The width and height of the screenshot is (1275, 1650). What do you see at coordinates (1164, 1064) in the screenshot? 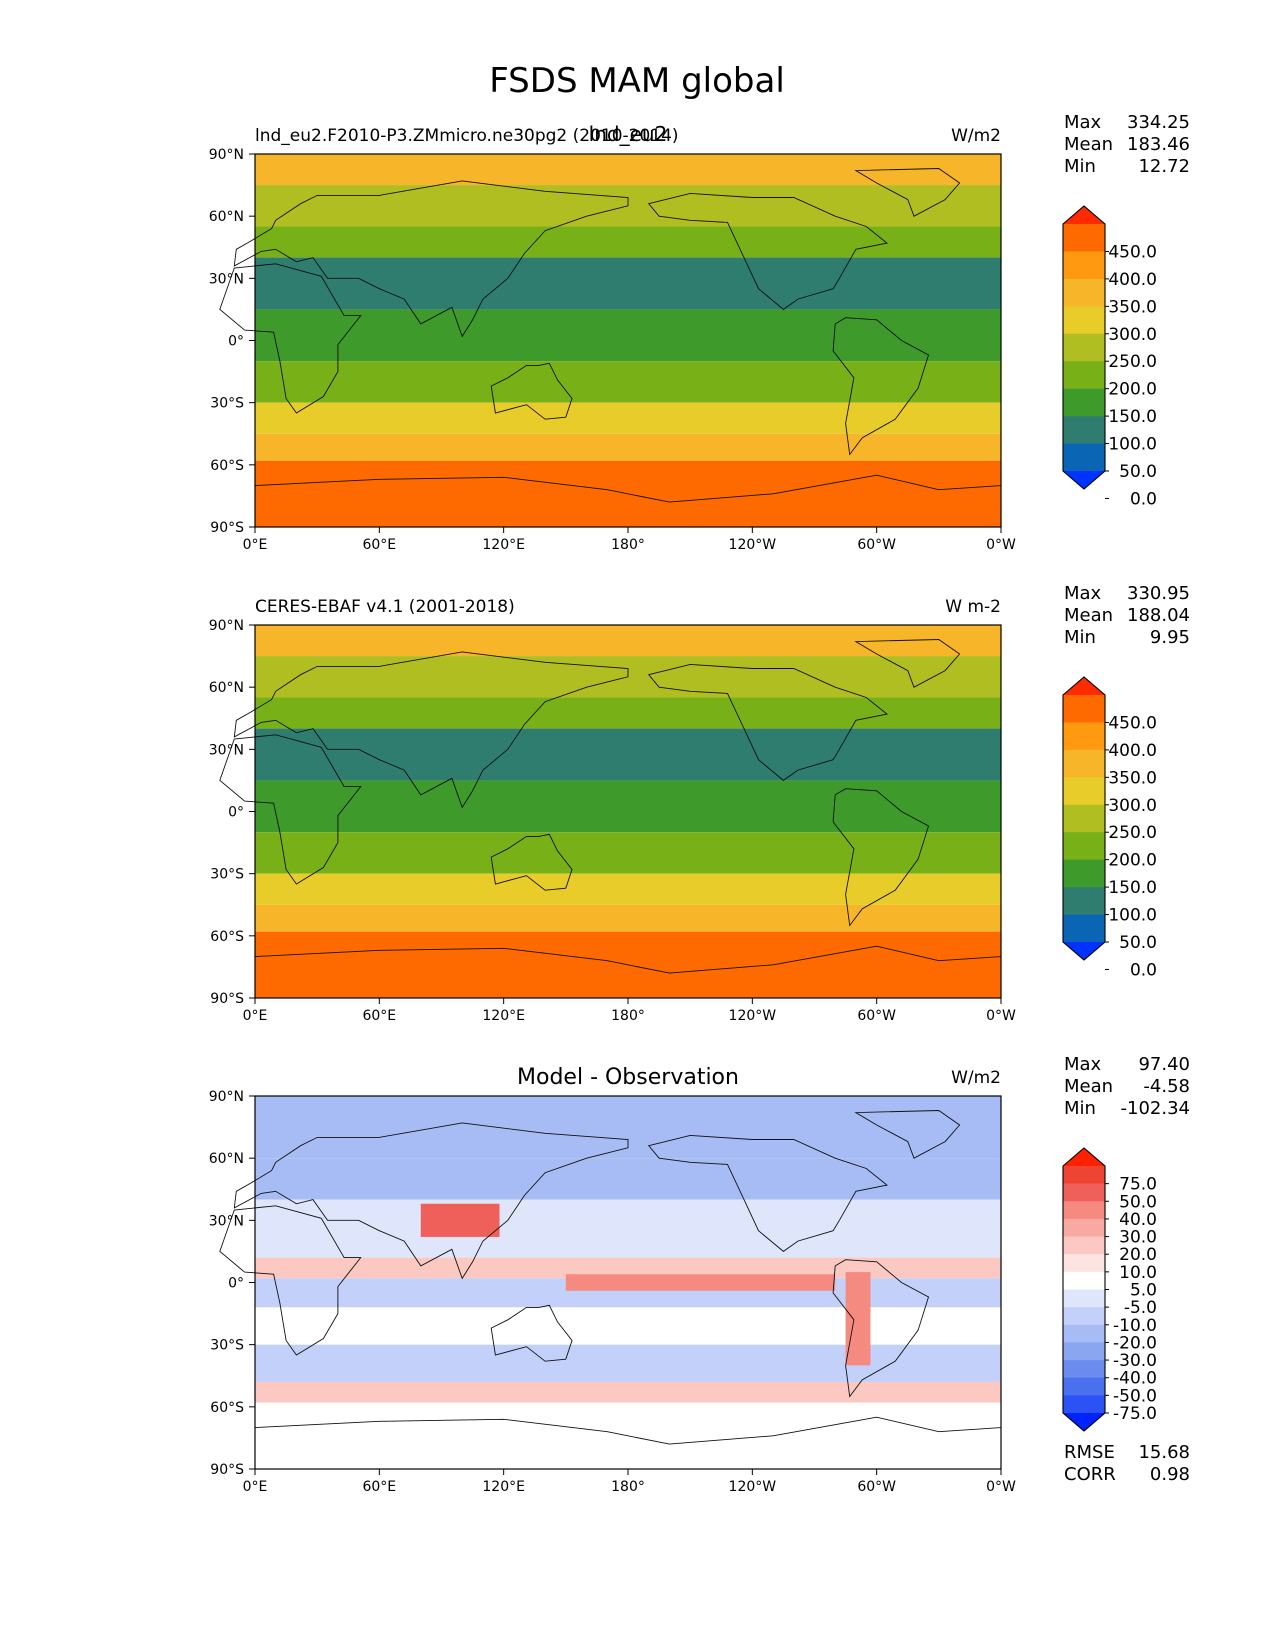
I see `stat-value: 97.40` at bounding box center [1164, 1064].